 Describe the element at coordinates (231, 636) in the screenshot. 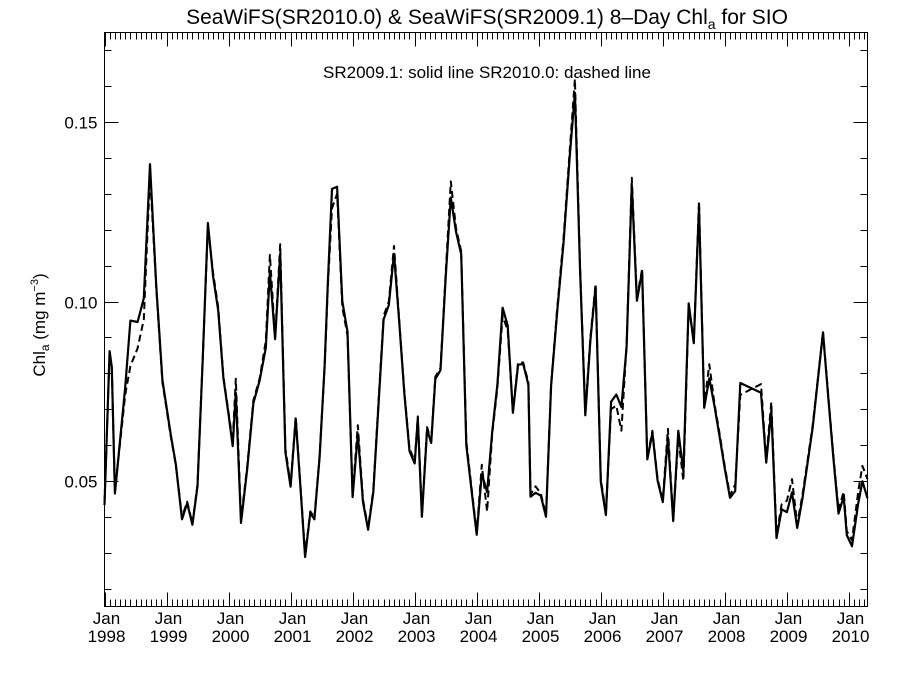

I see `x-tick-year-label: 2000` at that location.